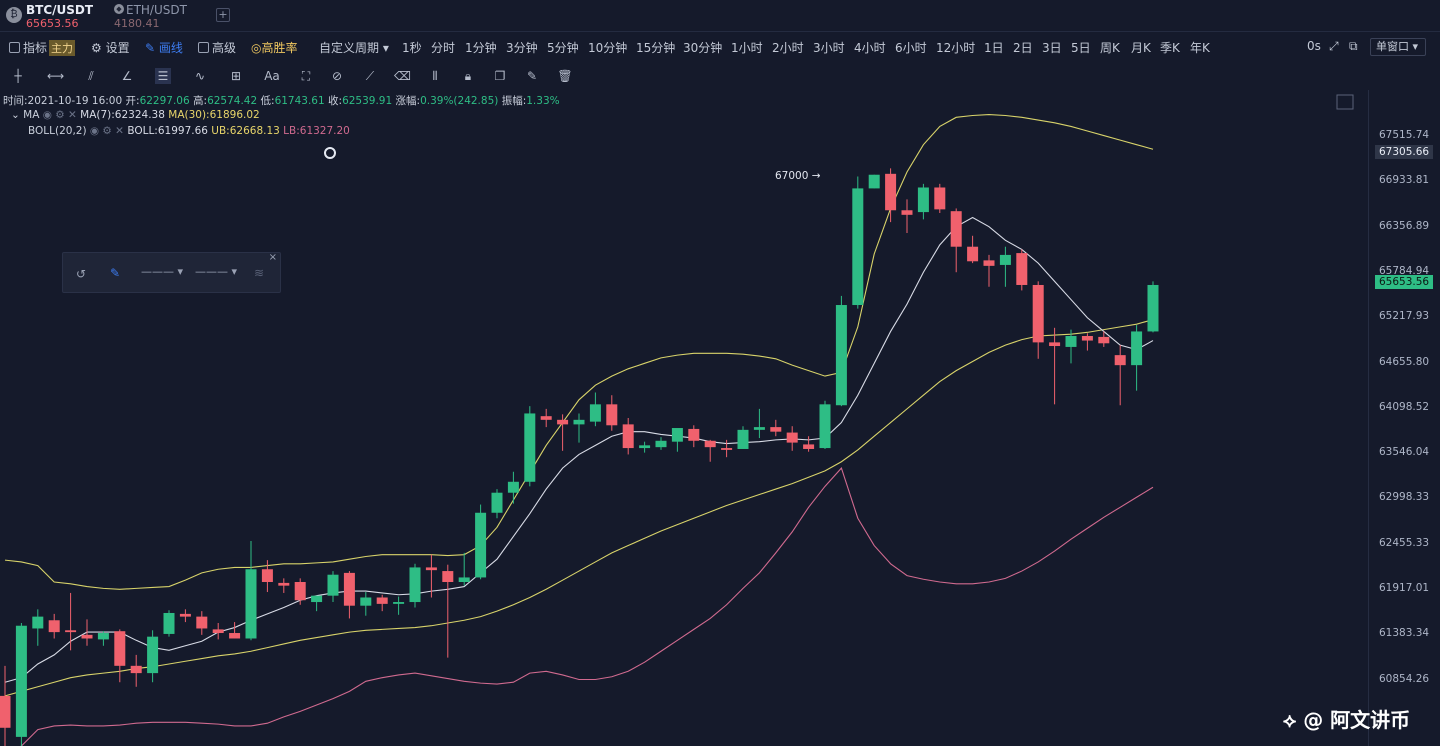  I want to click on angle-tool-icon: ∠, so click(127, 76).